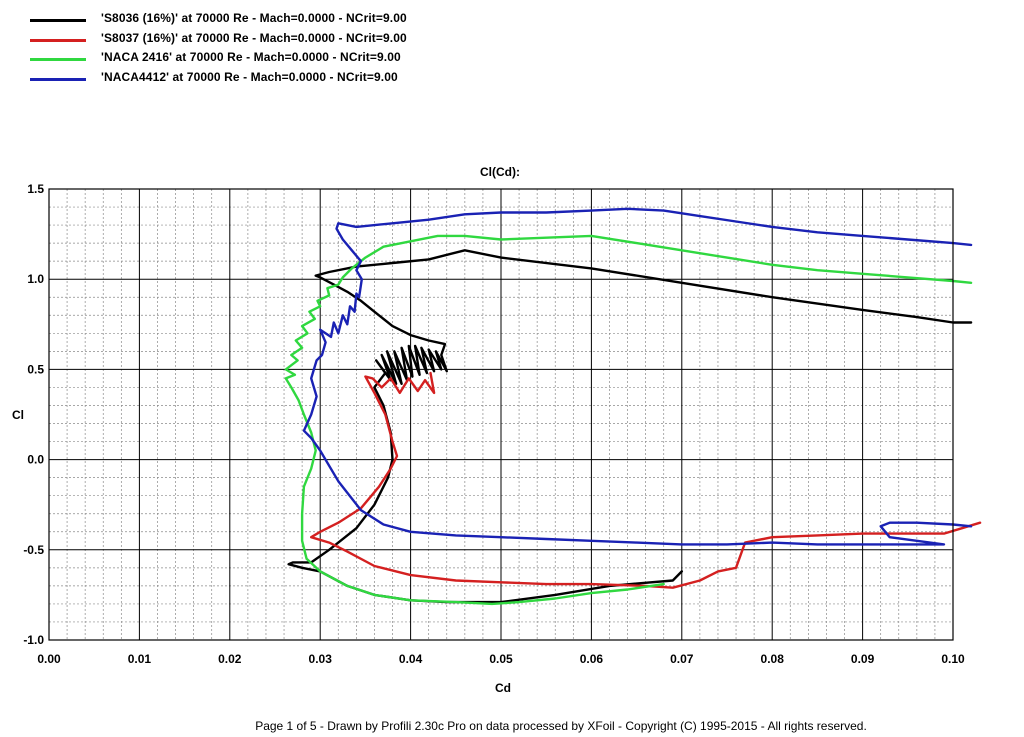 The image size is (1024, 737). I want to click on x-tick-label: 0.05, so click(501, 659).